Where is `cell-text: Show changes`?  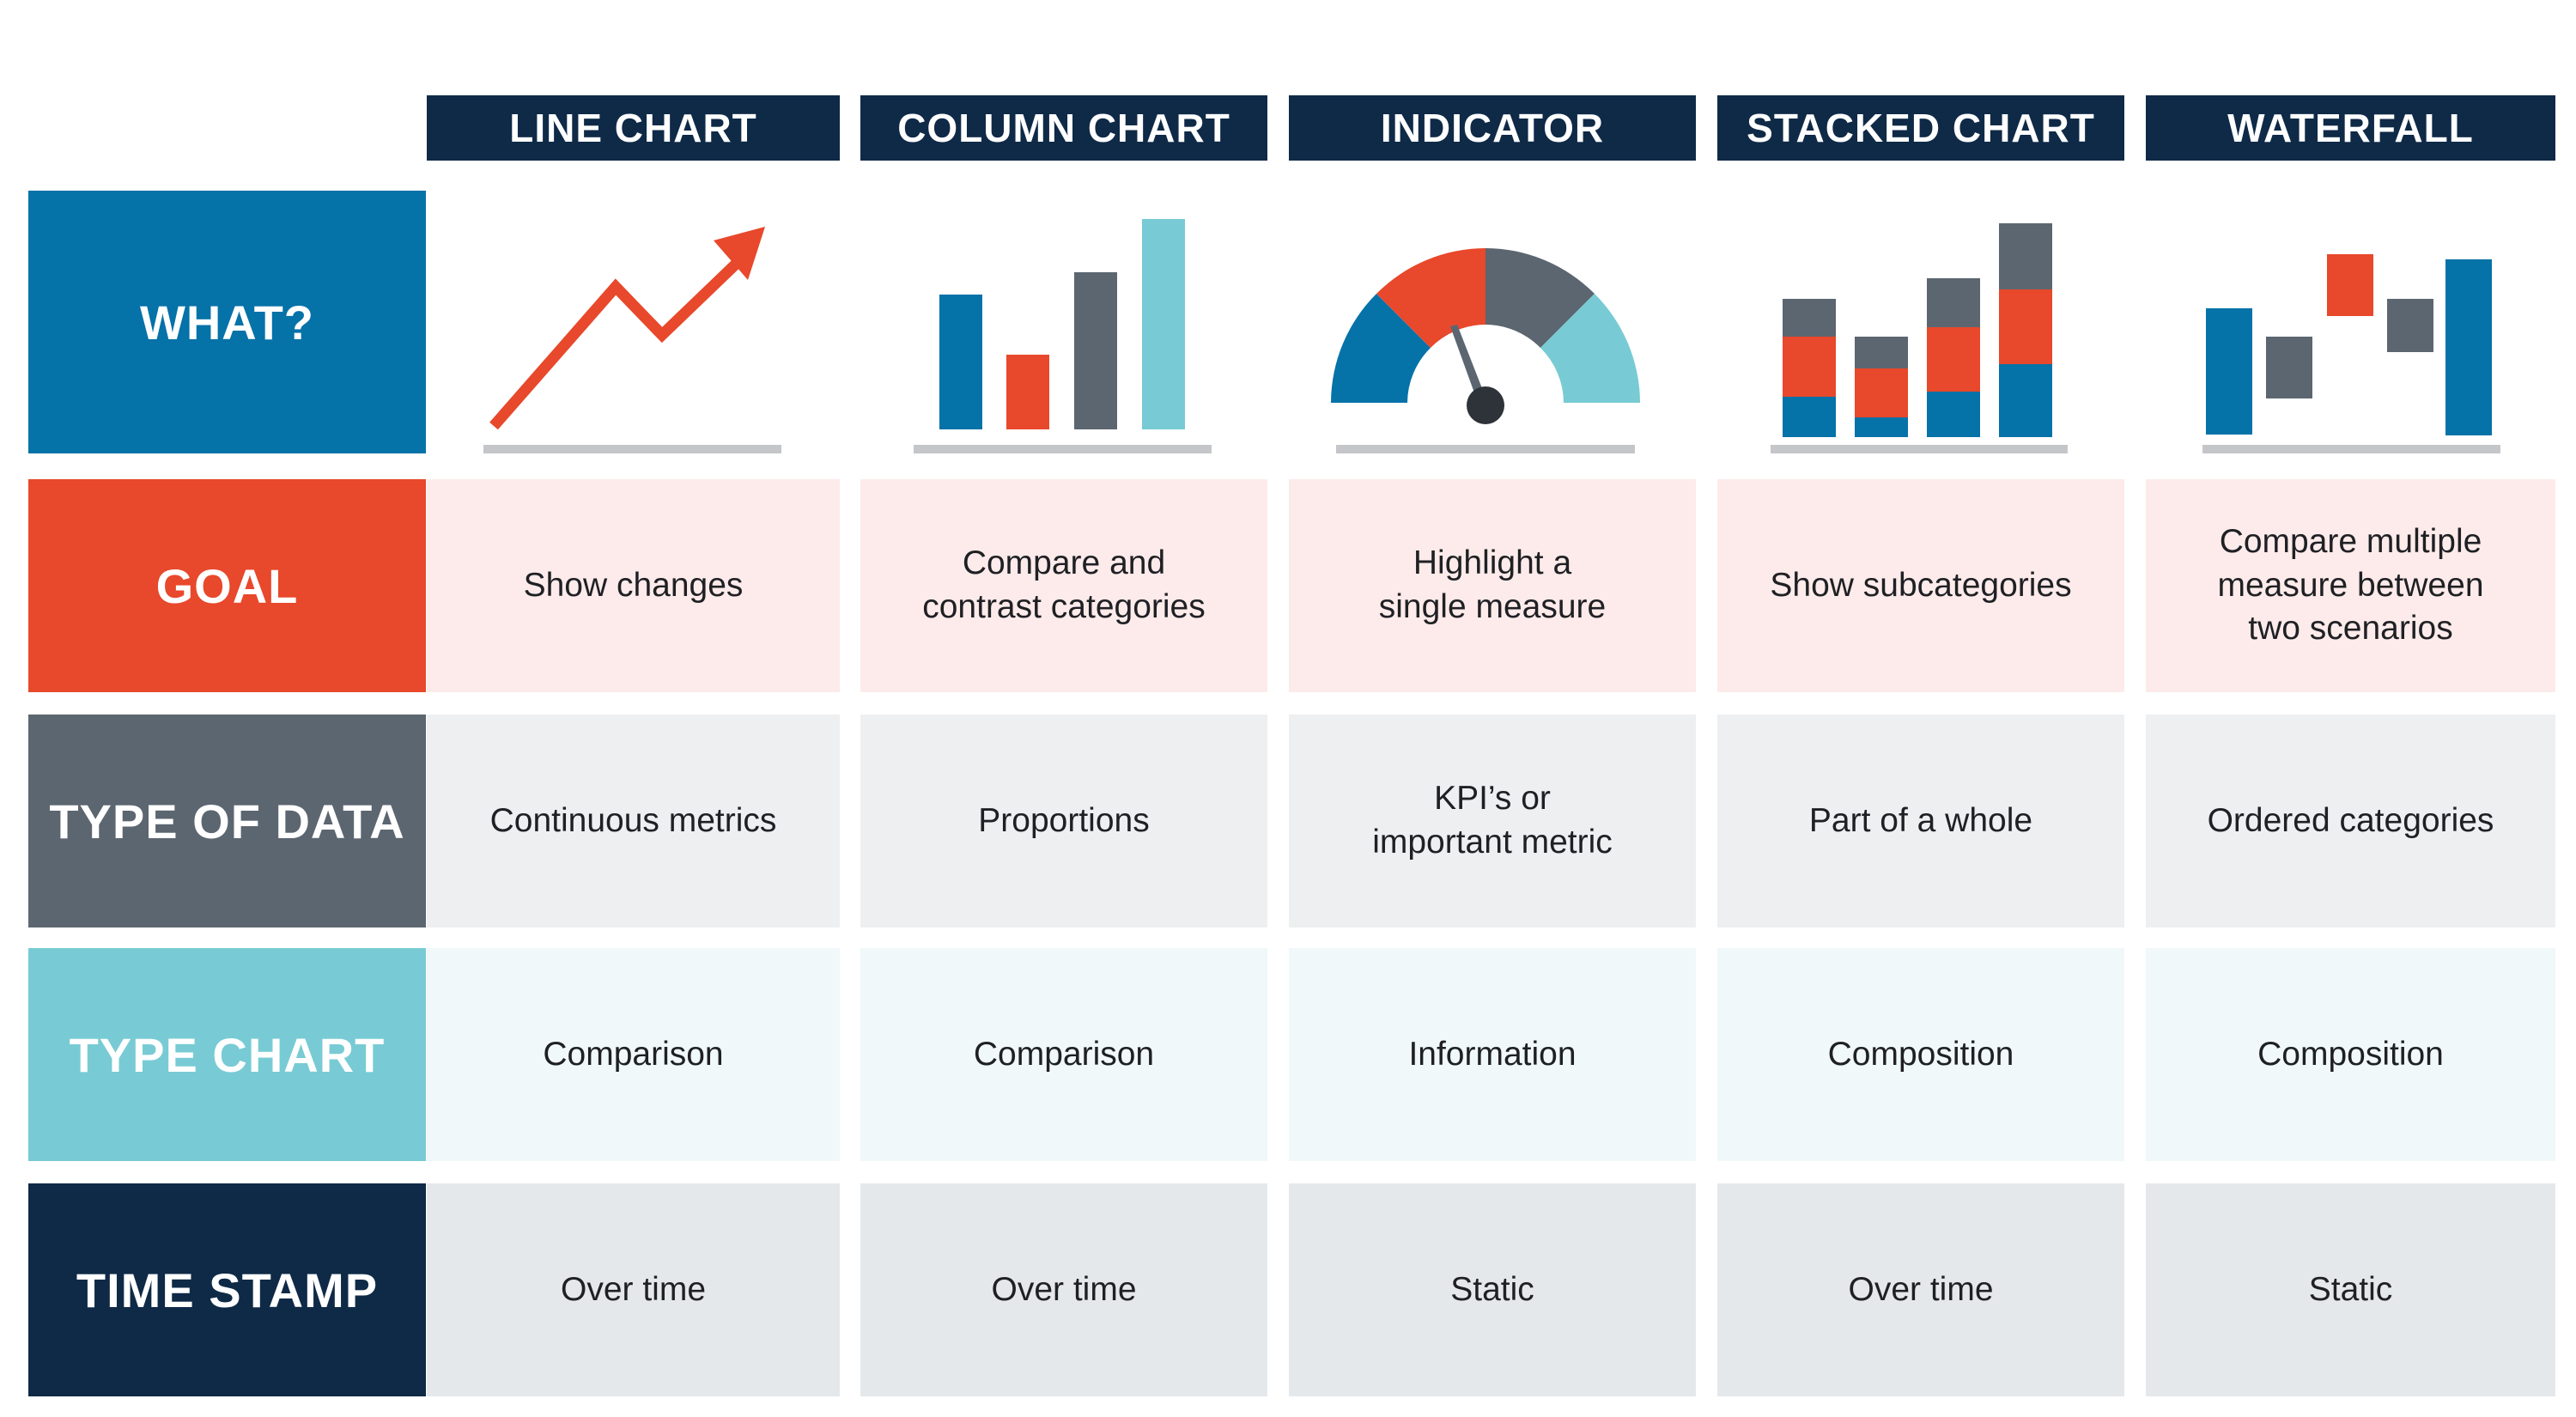 cell-text: Show changes is located at coordinates (633, 585).